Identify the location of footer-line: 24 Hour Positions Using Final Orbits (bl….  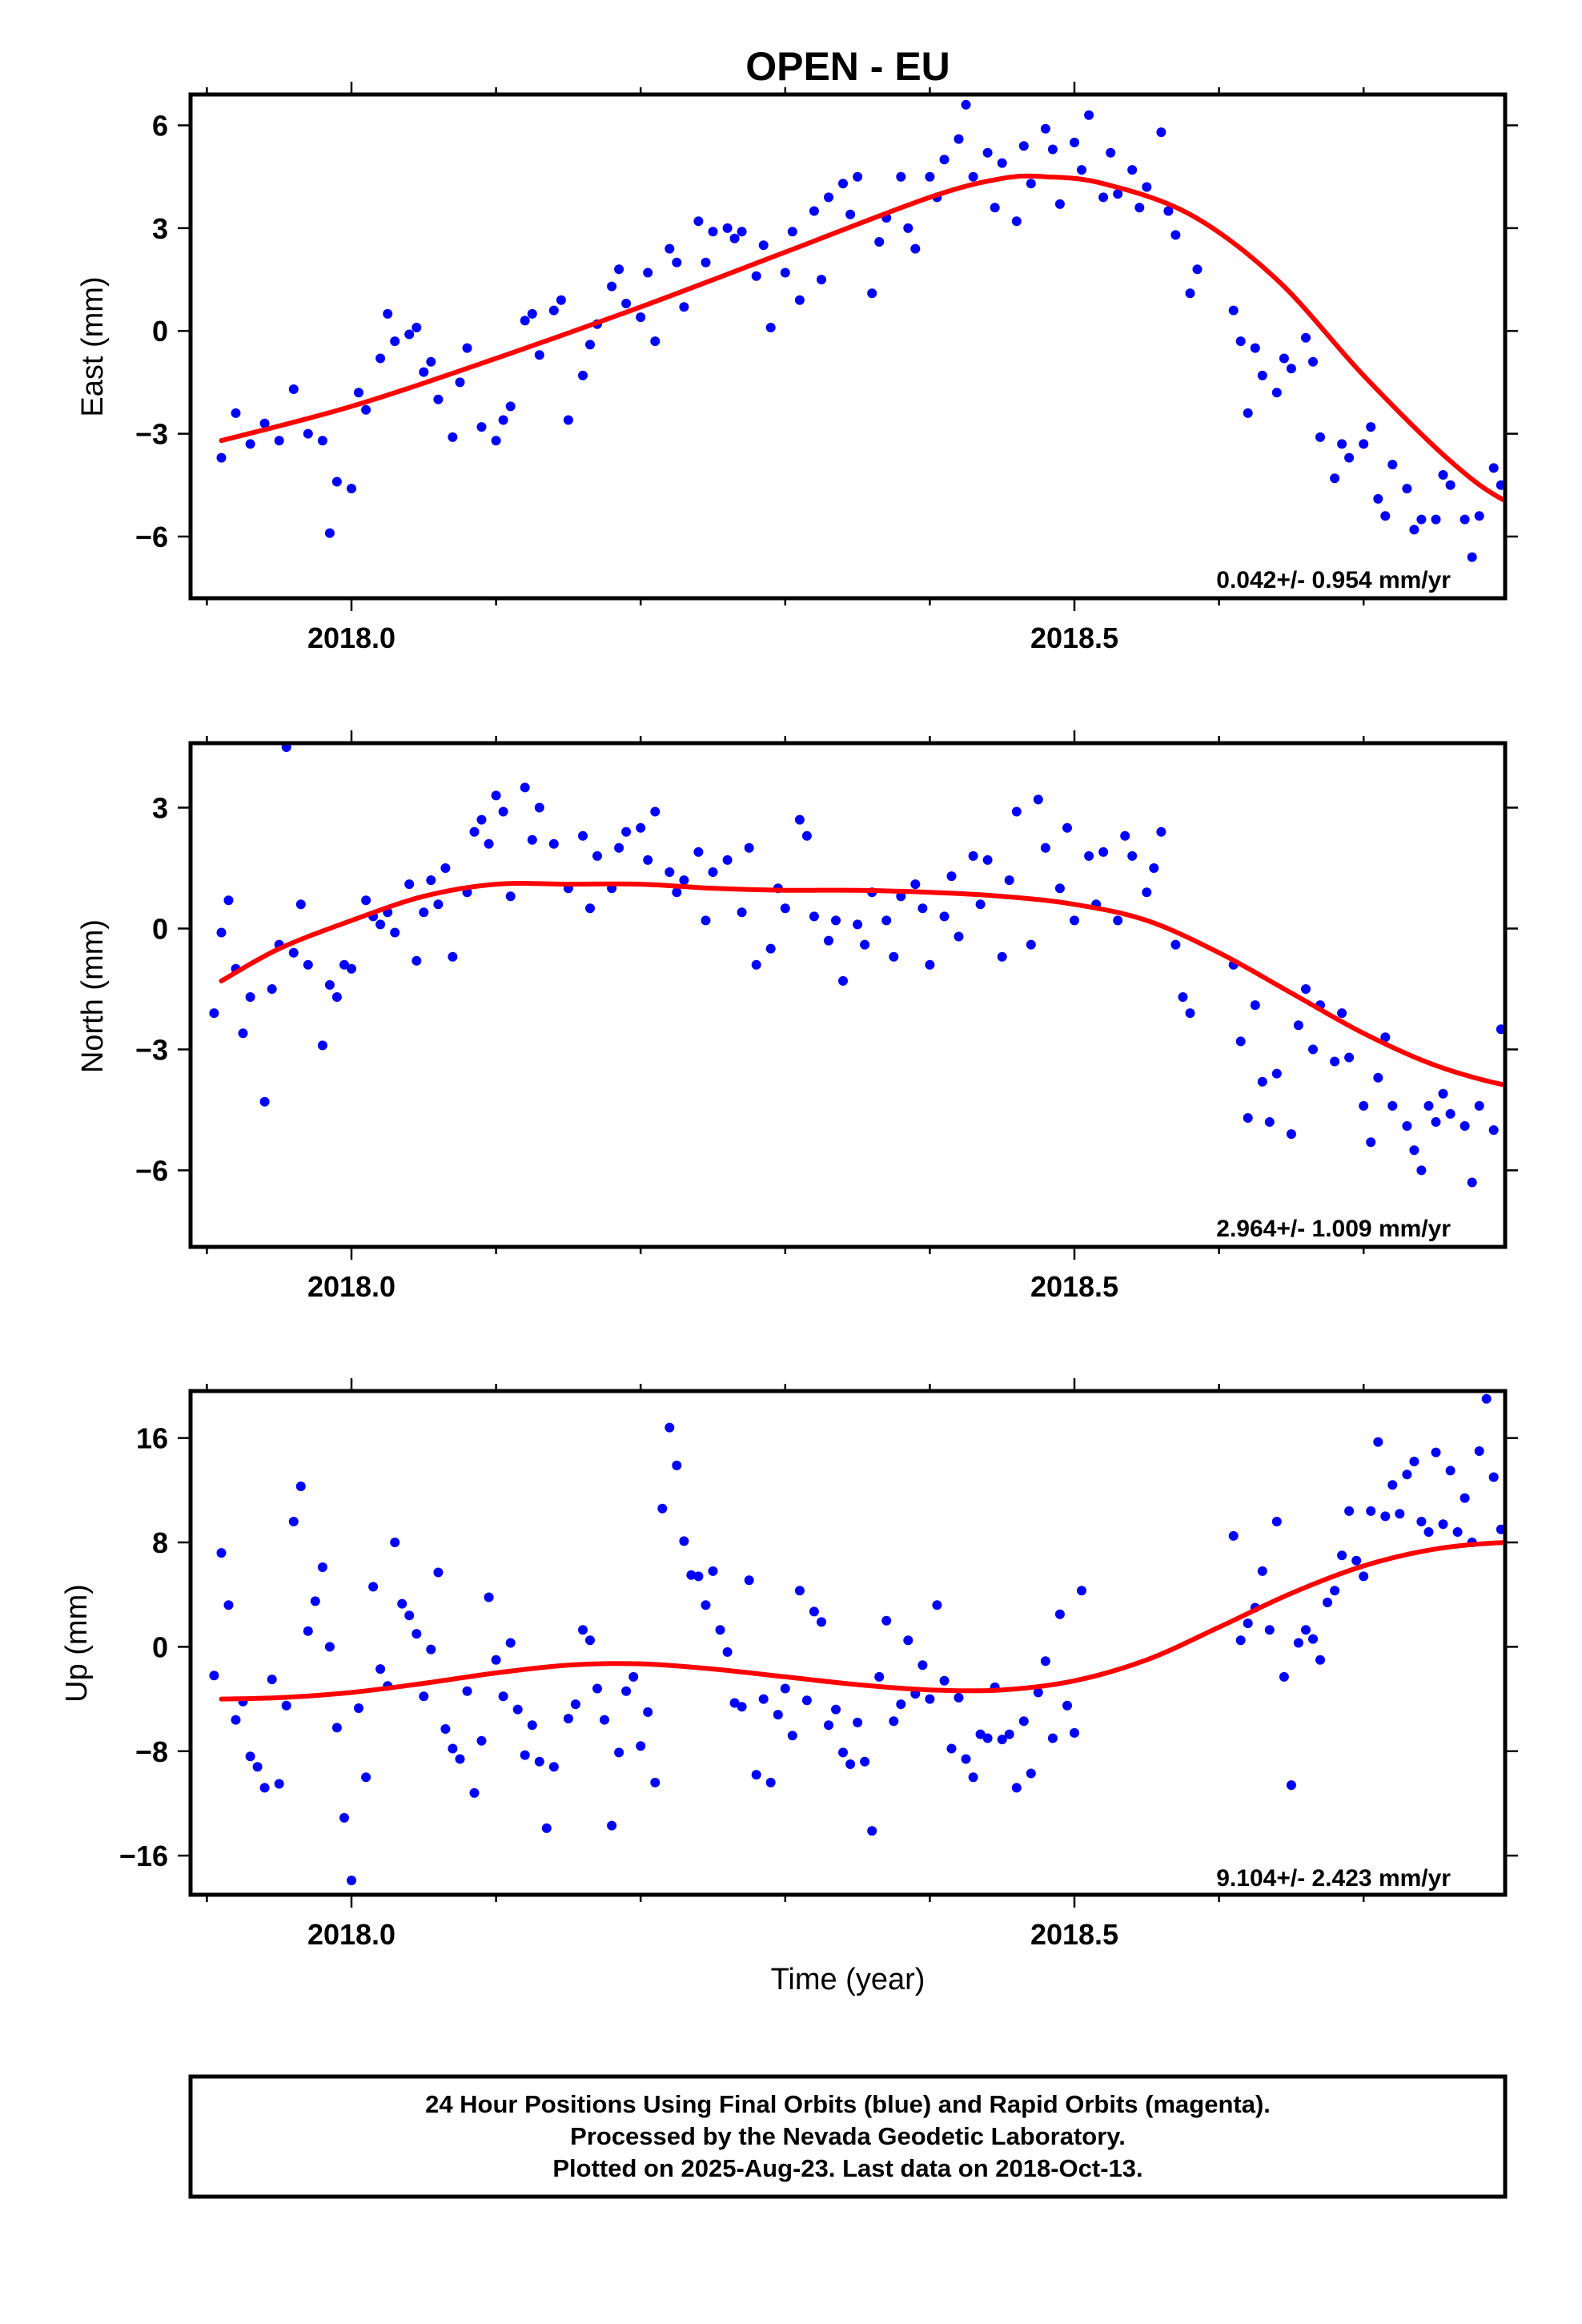
(848, 2104).